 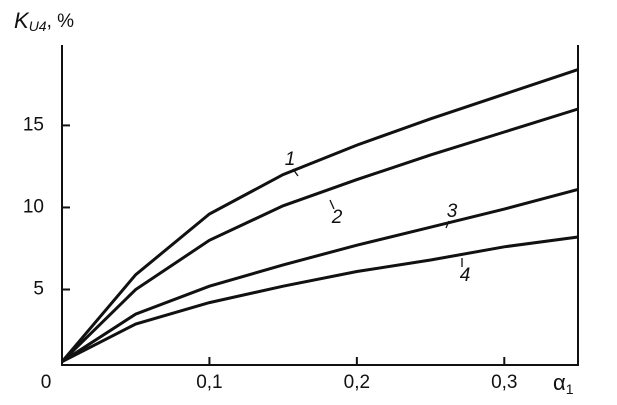 I want to click on x-tick-label: 0, so click(x=46, y=382).